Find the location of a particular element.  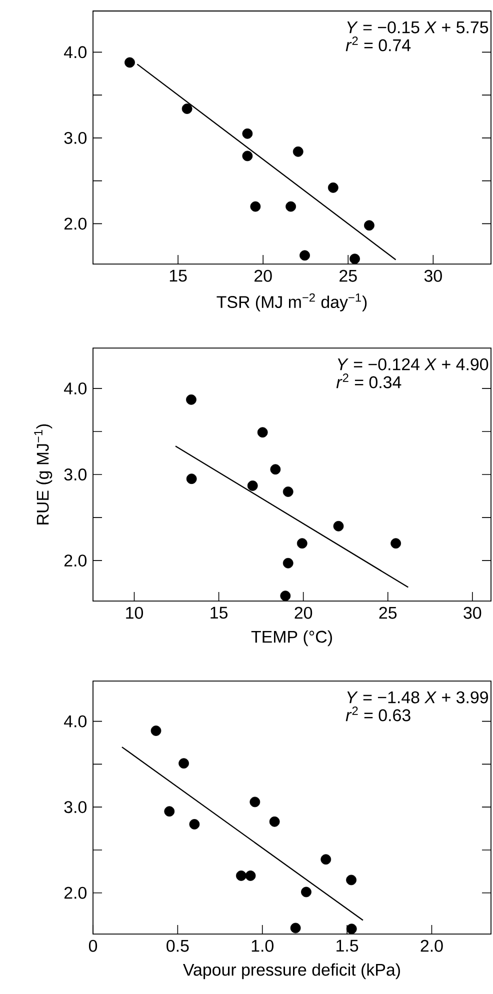

annotation: r$^{2}$ = 0.34 is located at coordinates (369, 381).